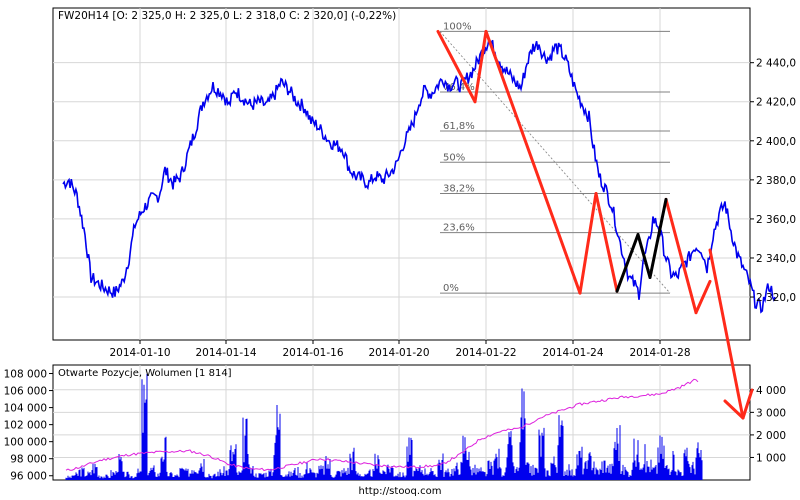 The image size is (800, 500). I want to click on oi-y-tick-label-2: 100 000, so click(25, 443).